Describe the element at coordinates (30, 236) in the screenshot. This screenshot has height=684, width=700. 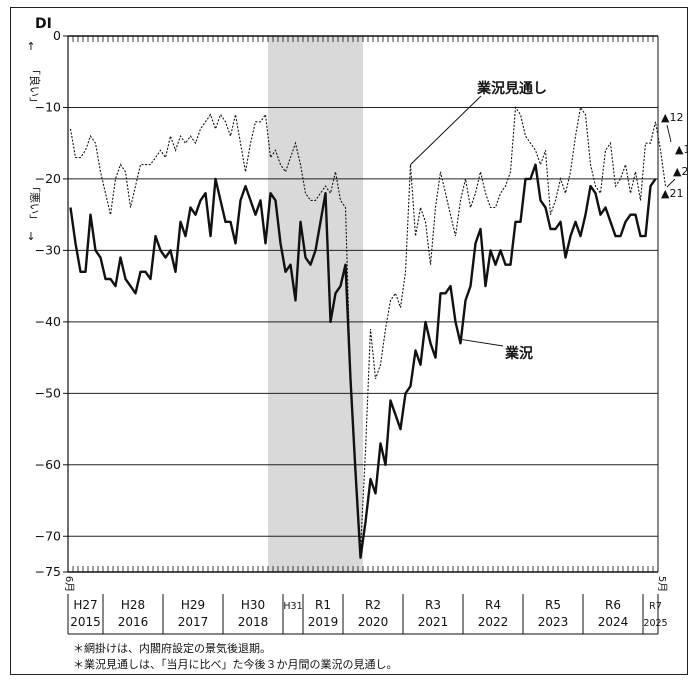
I see `bad-arrow: ↓` at that location.